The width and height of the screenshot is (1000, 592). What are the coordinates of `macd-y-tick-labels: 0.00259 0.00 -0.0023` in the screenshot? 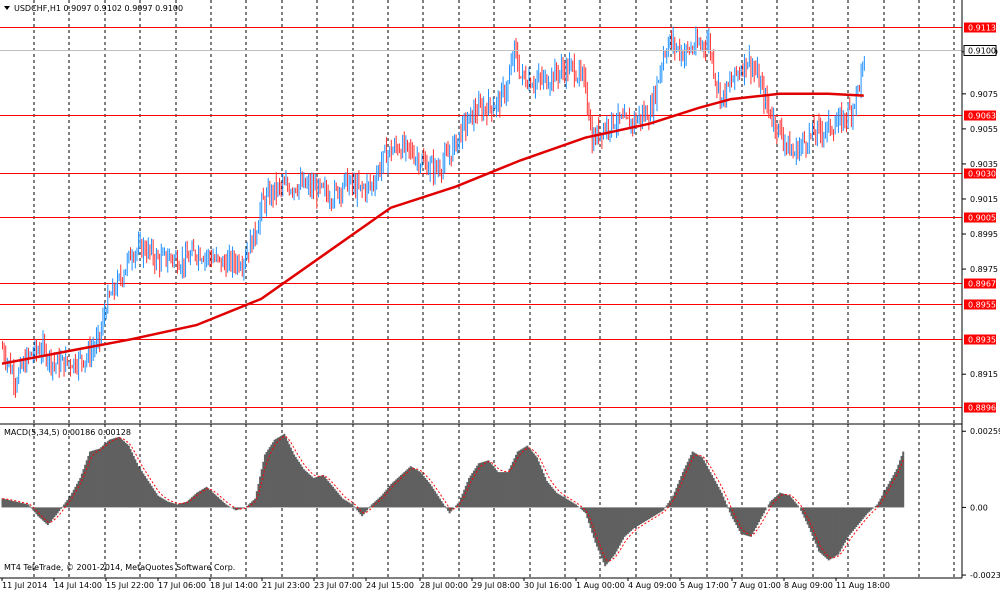 It's located at (981, 503).